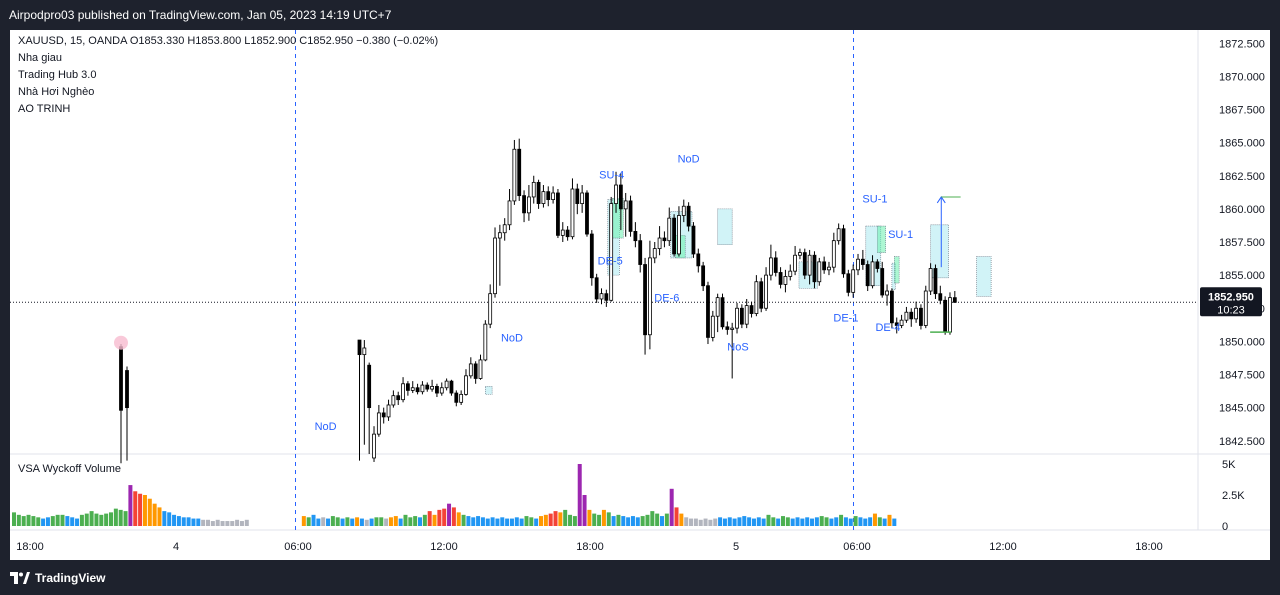 The image size is (1280, 595). Describe the element at coordinates (1242, 177) in the screenshot. I see `price-tick-label: 1862.500` at that location.